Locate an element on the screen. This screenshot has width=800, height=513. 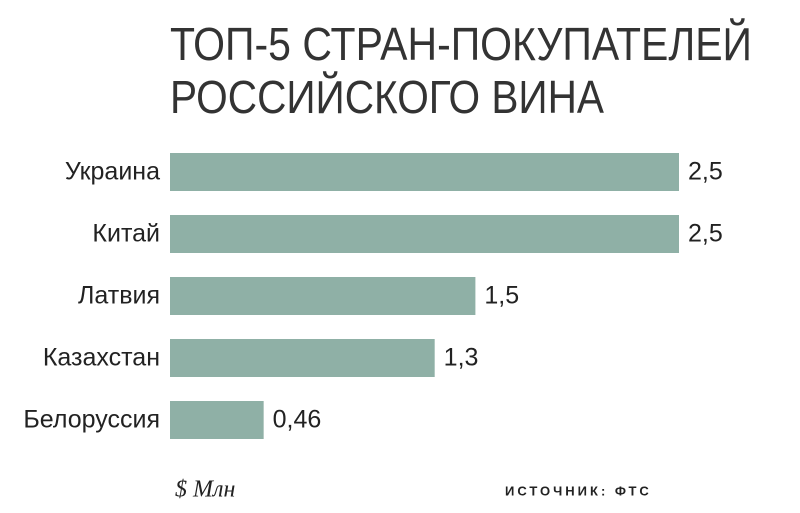
category-label: Казахстан is located at coordinates (101, 358).